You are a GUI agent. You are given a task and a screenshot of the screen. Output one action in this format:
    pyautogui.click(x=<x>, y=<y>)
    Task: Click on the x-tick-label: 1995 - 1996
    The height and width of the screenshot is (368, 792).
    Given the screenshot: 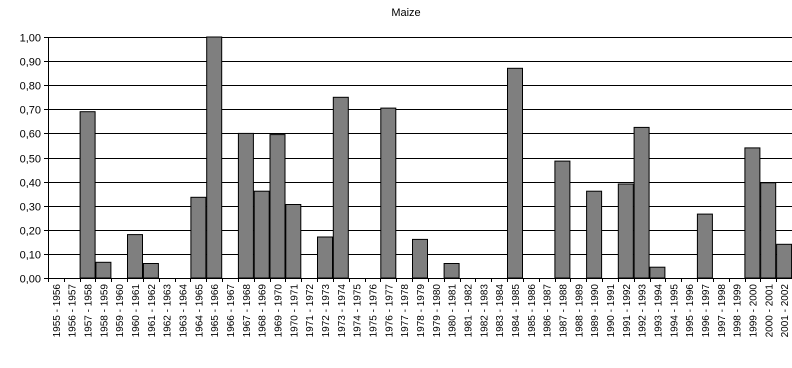 What is the action you would take?
    pyautogui.click(x=690, y=311)
    